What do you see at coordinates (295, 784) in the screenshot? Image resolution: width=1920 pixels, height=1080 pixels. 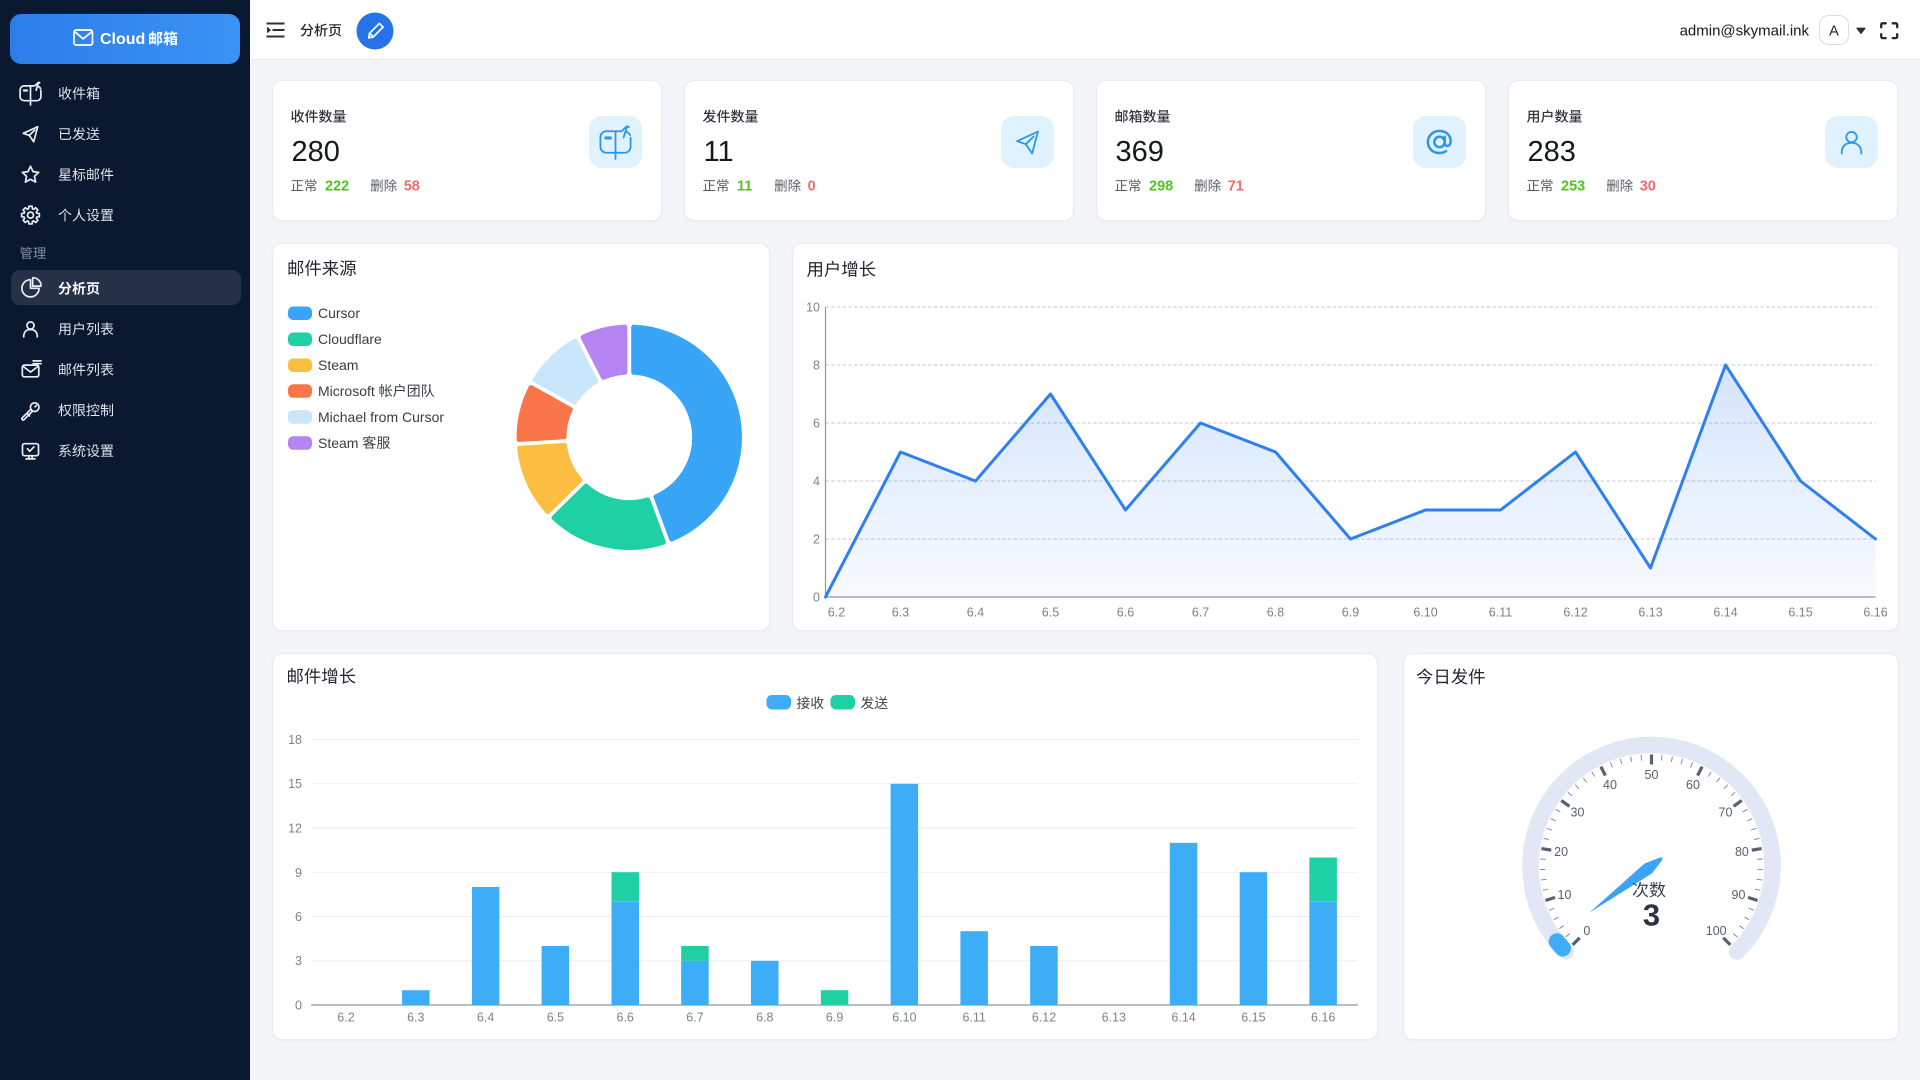 I see `svg-text: 15` at bounding box center [295, 784].